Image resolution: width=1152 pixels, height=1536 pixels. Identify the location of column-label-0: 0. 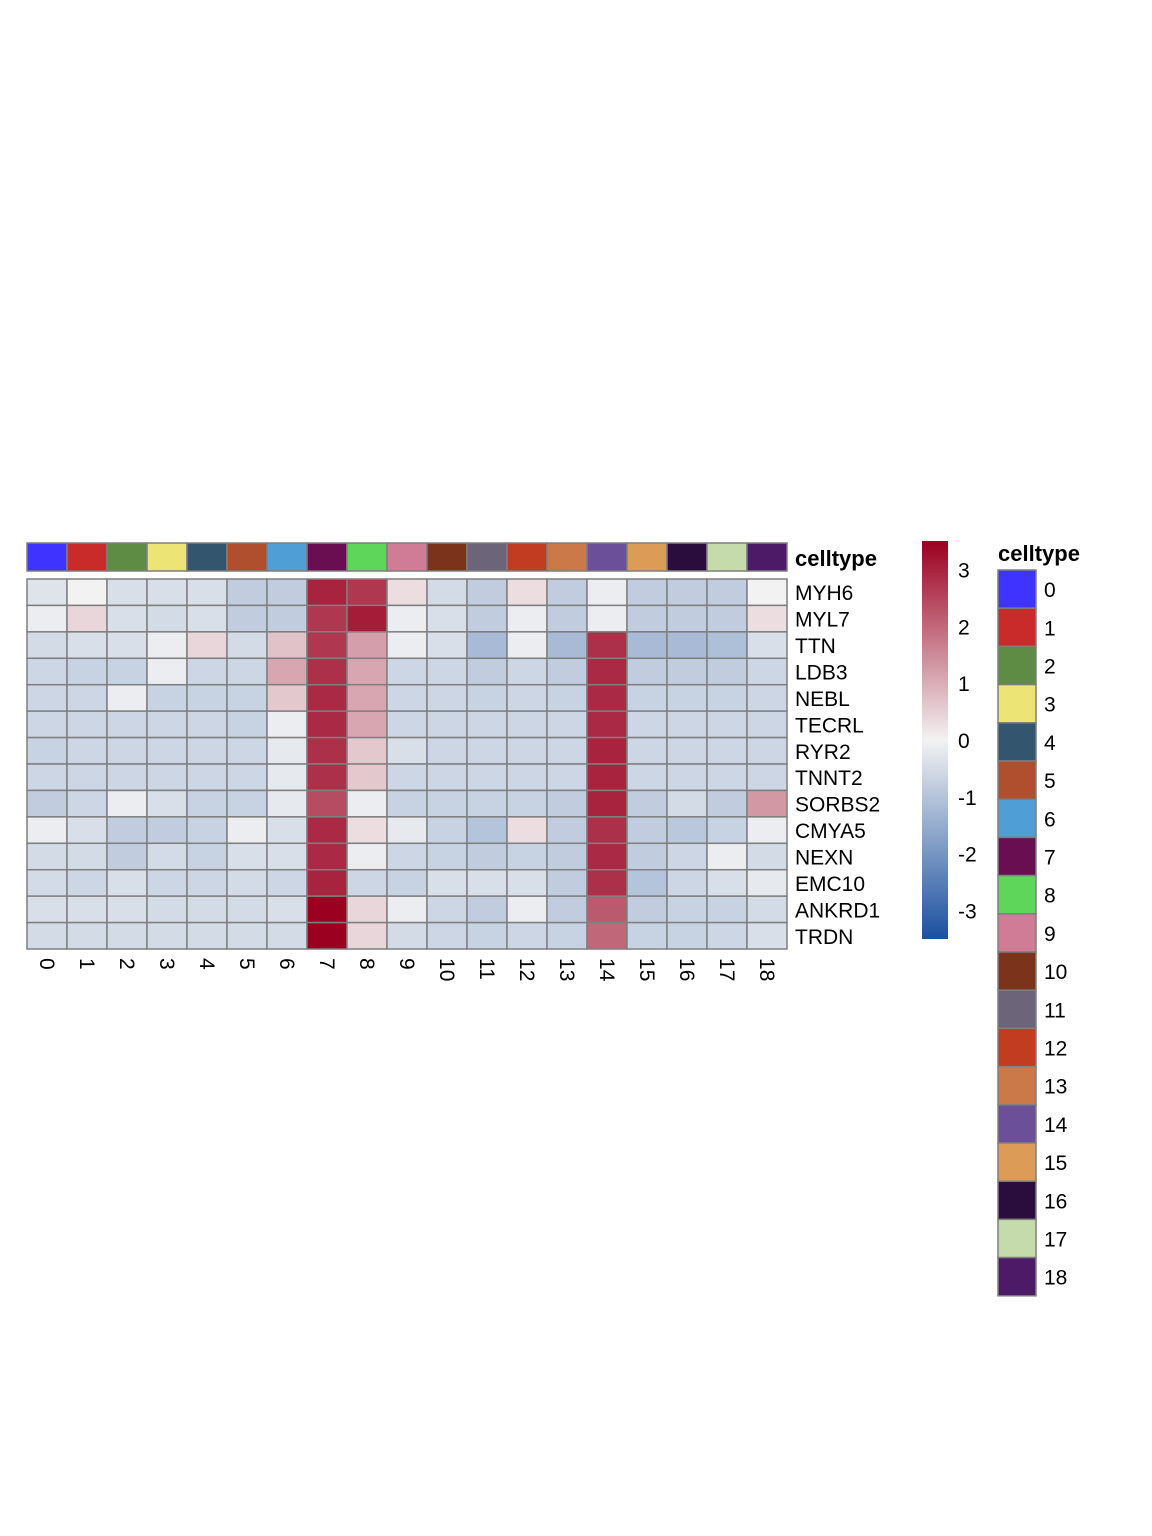
(46, 964).